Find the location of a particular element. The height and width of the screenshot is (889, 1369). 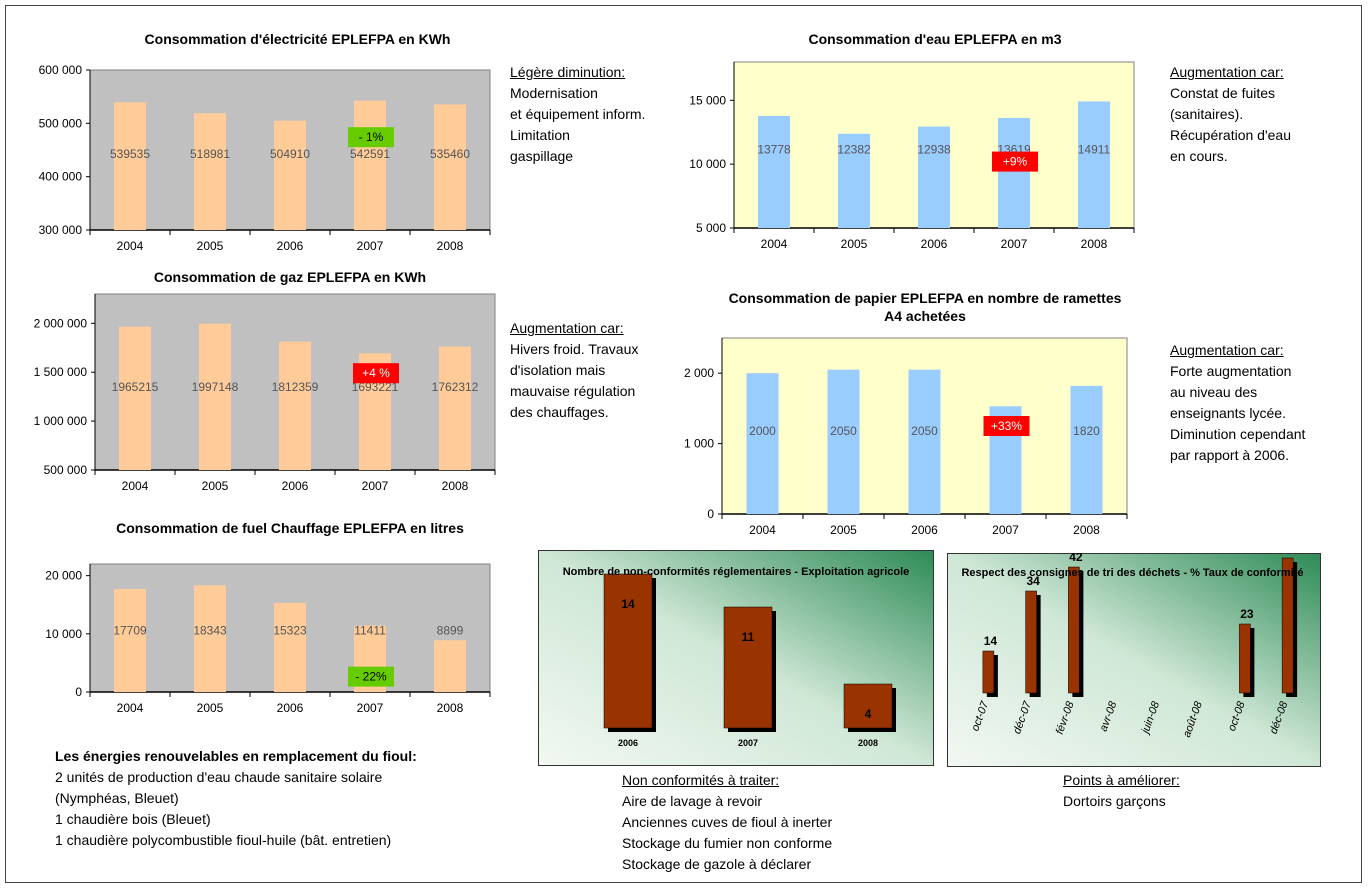

data-label: 1693221 is located at coordinates (375, 387).